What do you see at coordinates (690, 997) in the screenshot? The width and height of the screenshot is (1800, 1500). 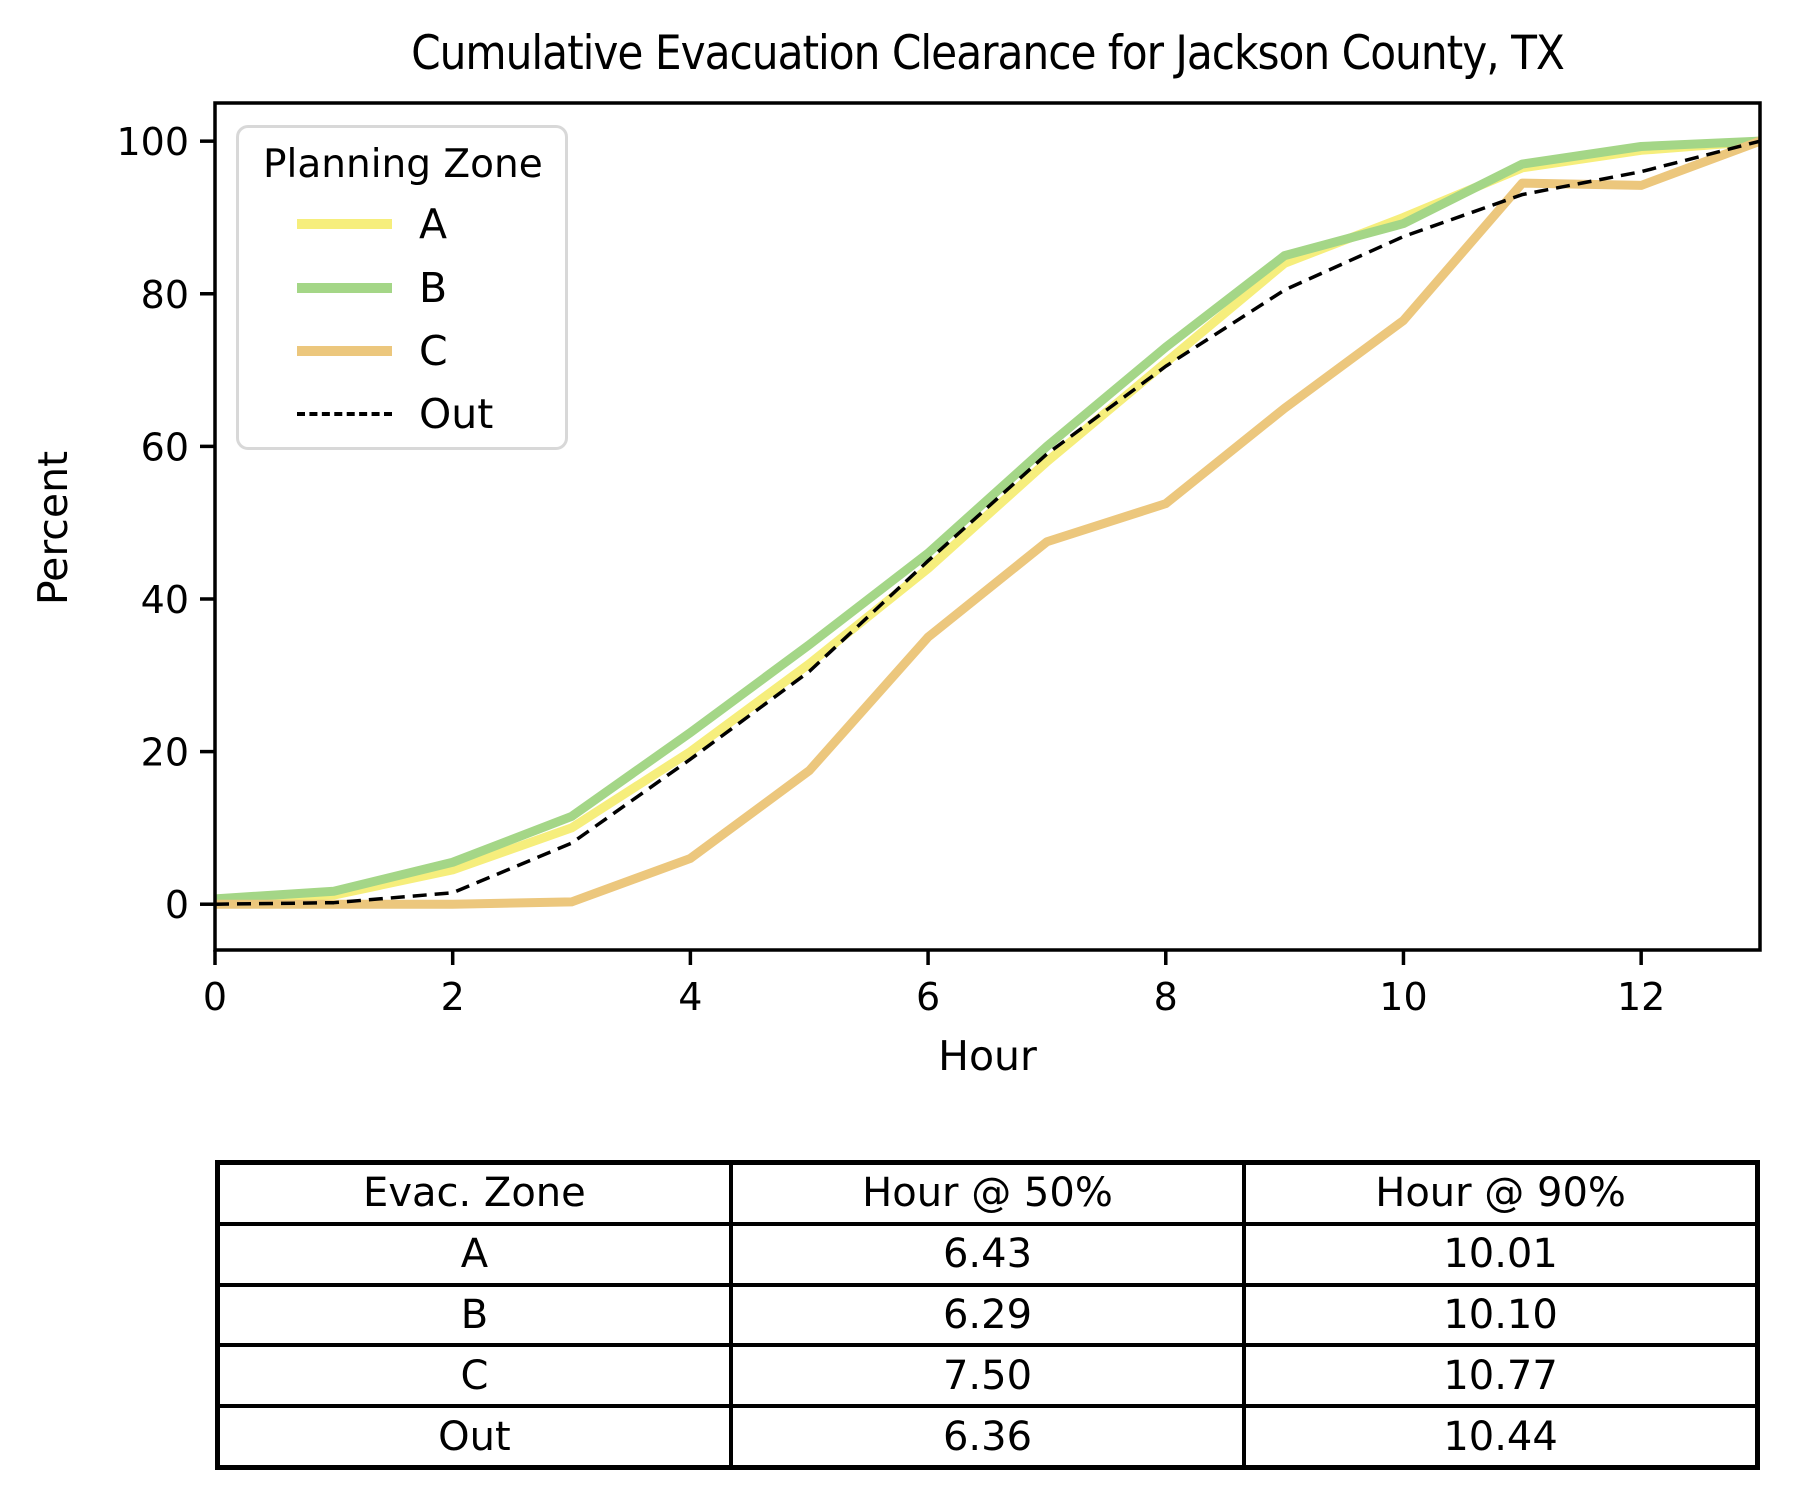 I see `x-tick-label-4: 4` at bounding box center [690, 997].